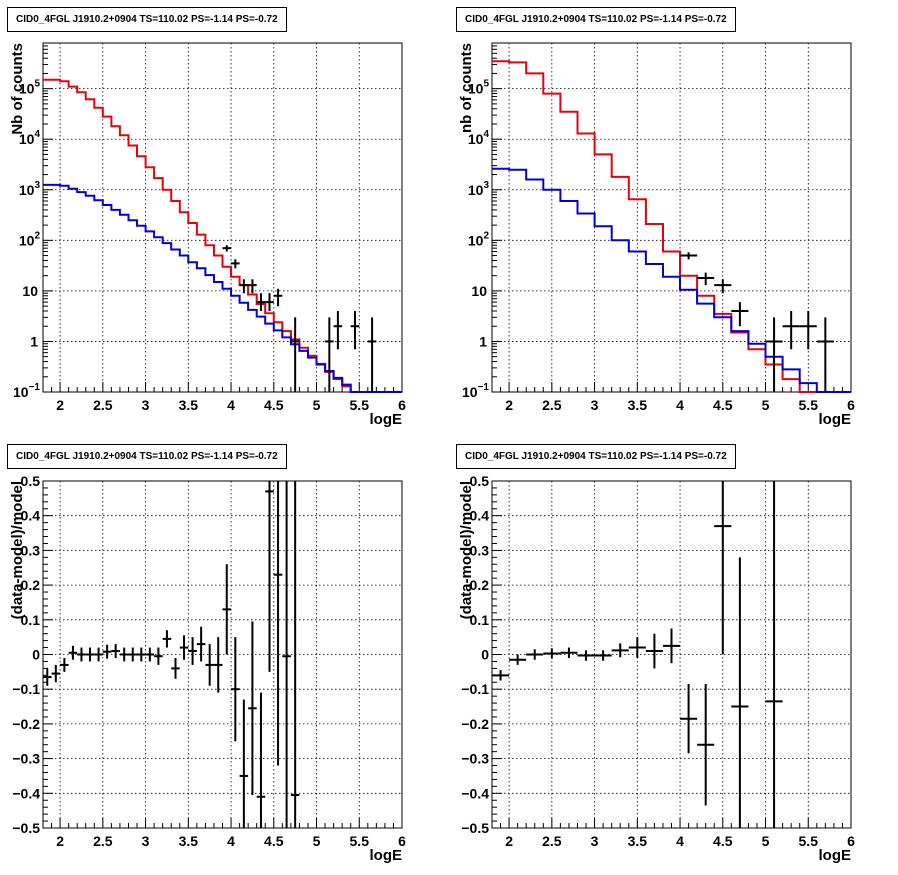  What do you see at coordinates (479, 88) in the screenshot?
I see `y-tick-label: 10⁵` at bounding box center [479, 88].